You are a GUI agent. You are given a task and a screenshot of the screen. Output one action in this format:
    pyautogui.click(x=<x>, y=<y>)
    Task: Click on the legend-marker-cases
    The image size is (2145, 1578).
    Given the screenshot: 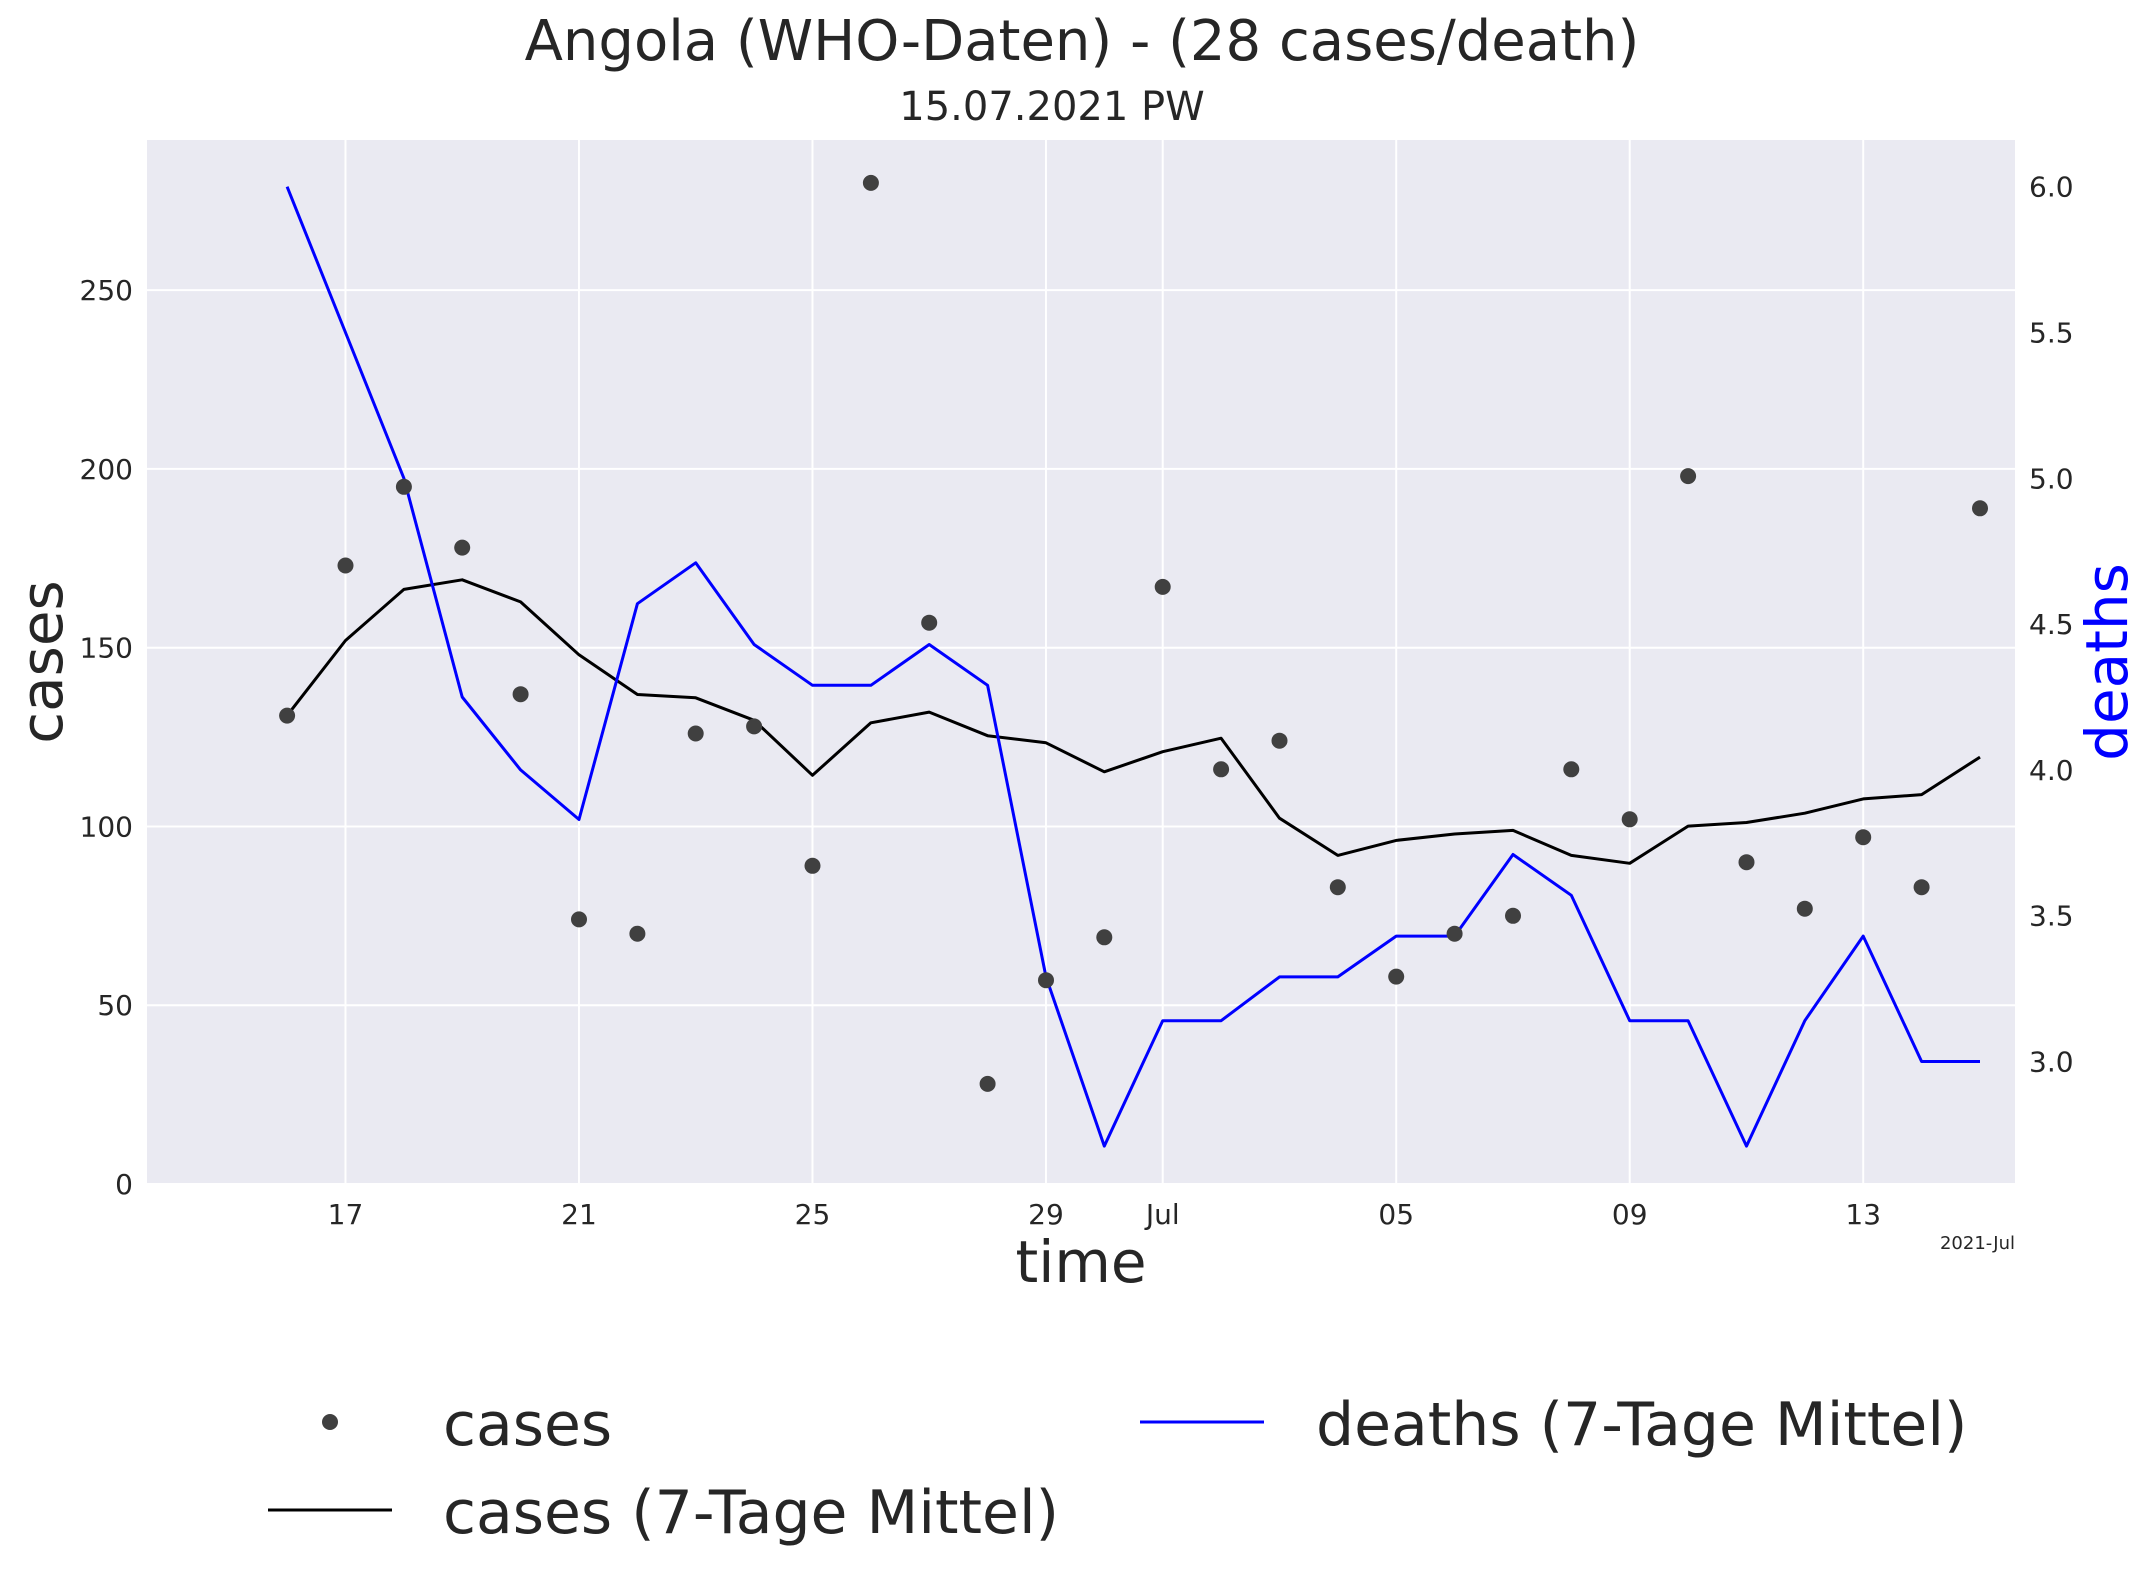 What is the action you would take?
    pyautogui.click(x=330, y=1422)
    